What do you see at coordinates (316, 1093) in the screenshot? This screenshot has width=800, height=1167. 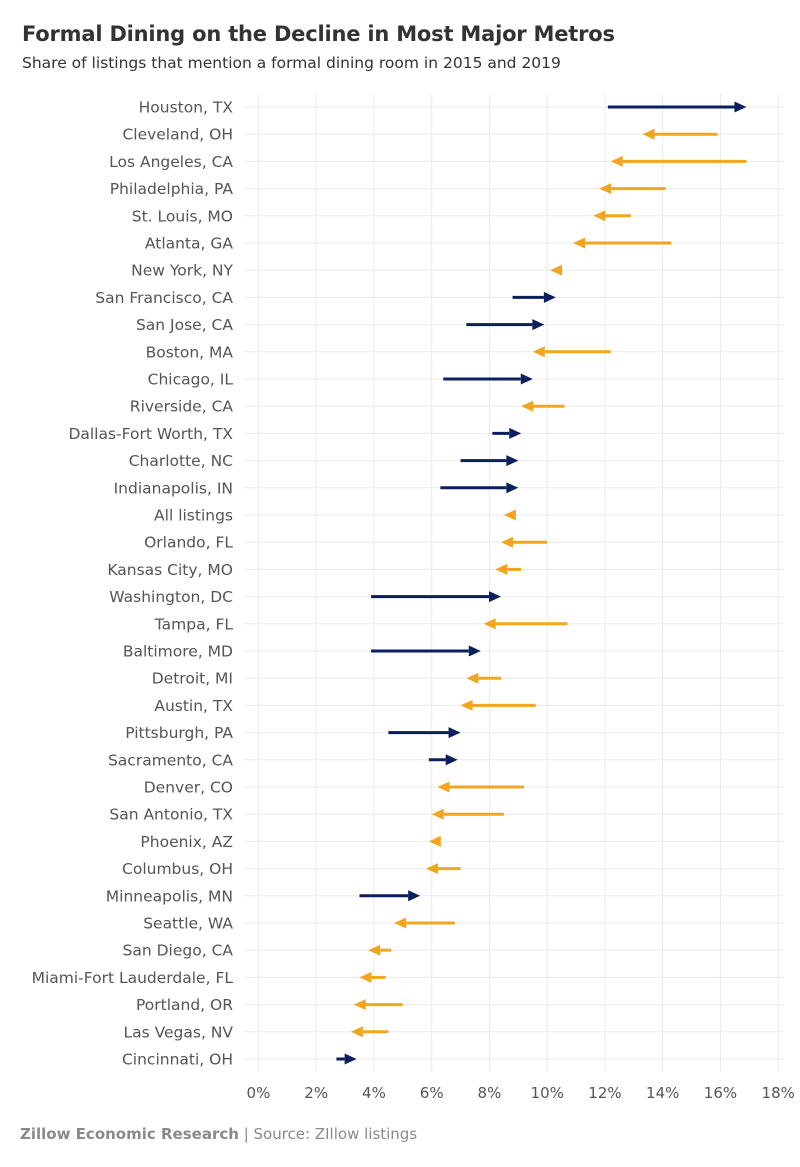 I see `x-tick-label: 2%` at bounding box center [316, 1093].